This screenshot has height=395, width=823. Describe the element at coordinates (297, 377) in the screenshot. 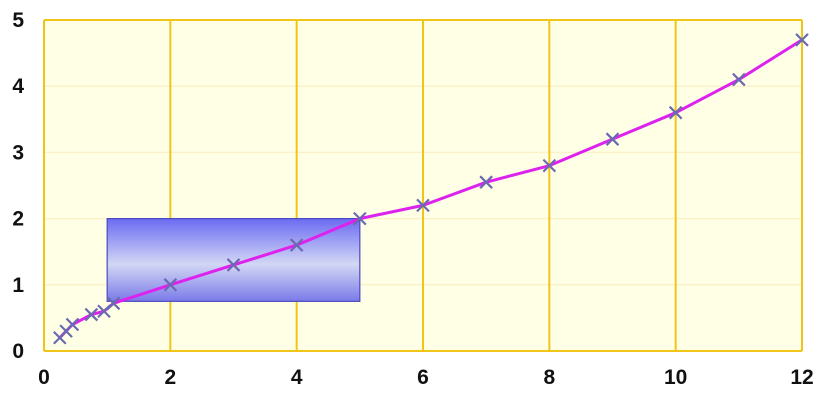

I see `x-tick-label: 4` at that location.